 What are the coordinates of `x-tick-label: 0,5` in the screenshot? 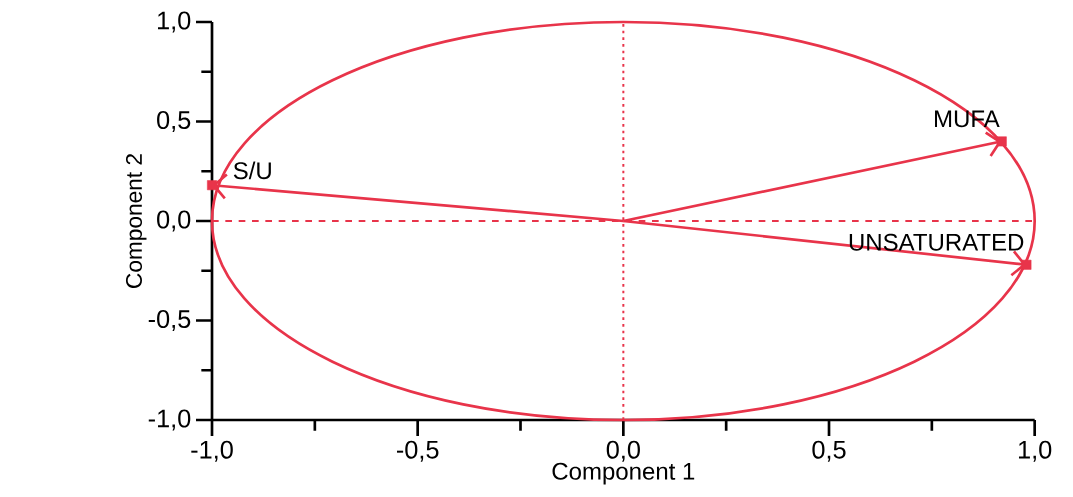 It's located at (829, 451).